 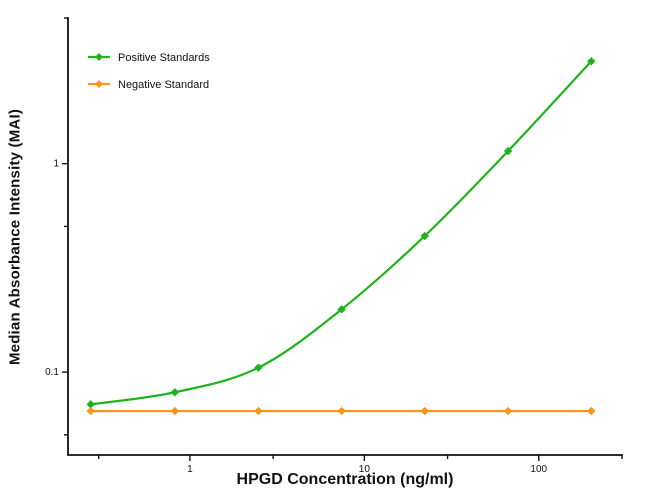 What do you see at coordinates (345, 479) in the screenshot?
I see `x-axis-label: HPGD Concentration (ng/ml)` at bounding box center [345, 479].